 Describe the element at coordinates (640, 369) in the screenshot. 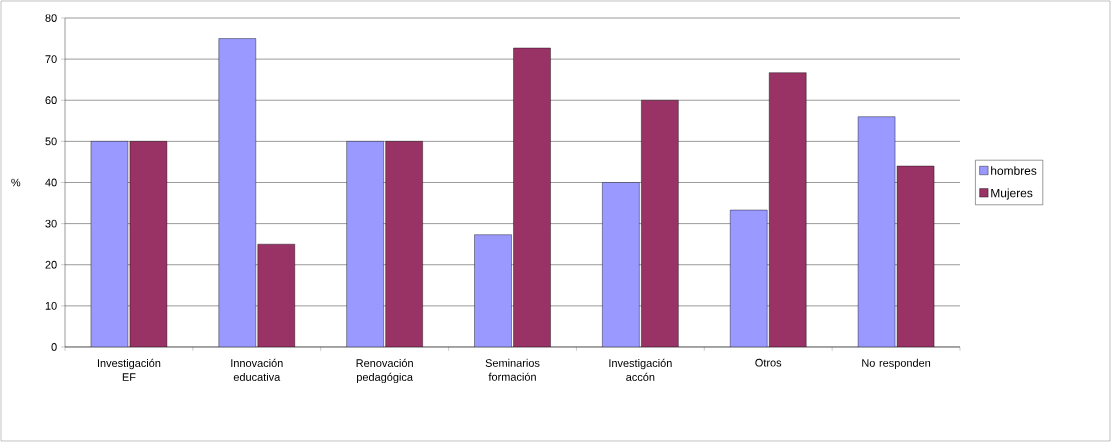

I see `x-tick-label: Investigación accón` at that location.